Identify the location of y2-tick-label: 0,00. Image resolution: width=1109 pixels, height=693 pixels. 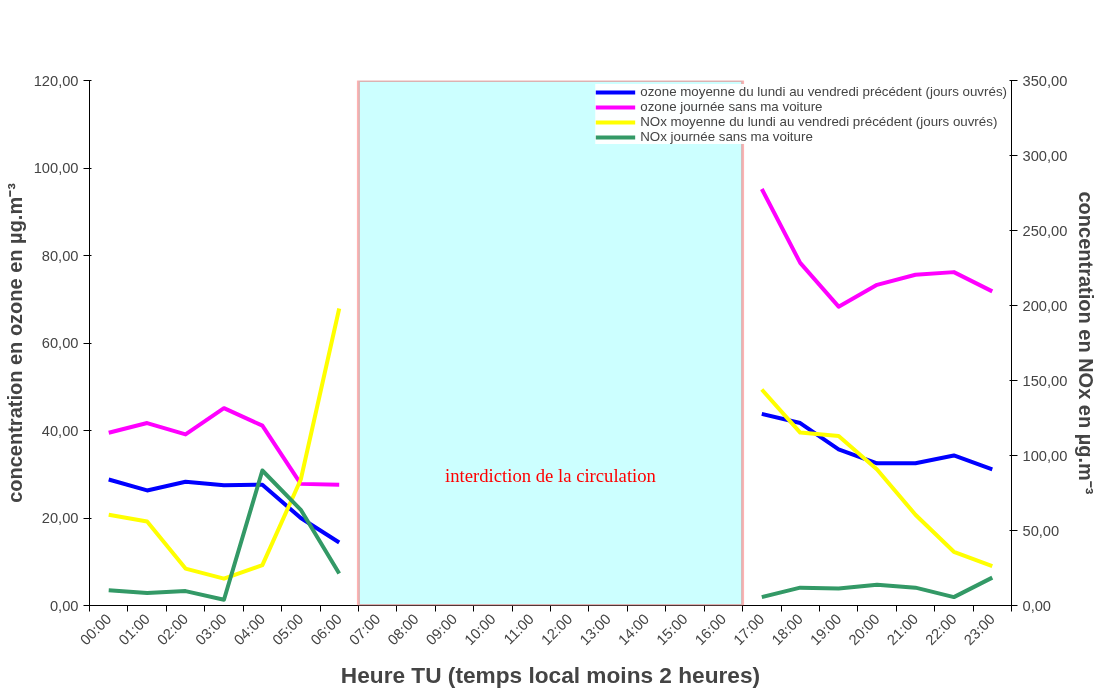
(1037, 605).